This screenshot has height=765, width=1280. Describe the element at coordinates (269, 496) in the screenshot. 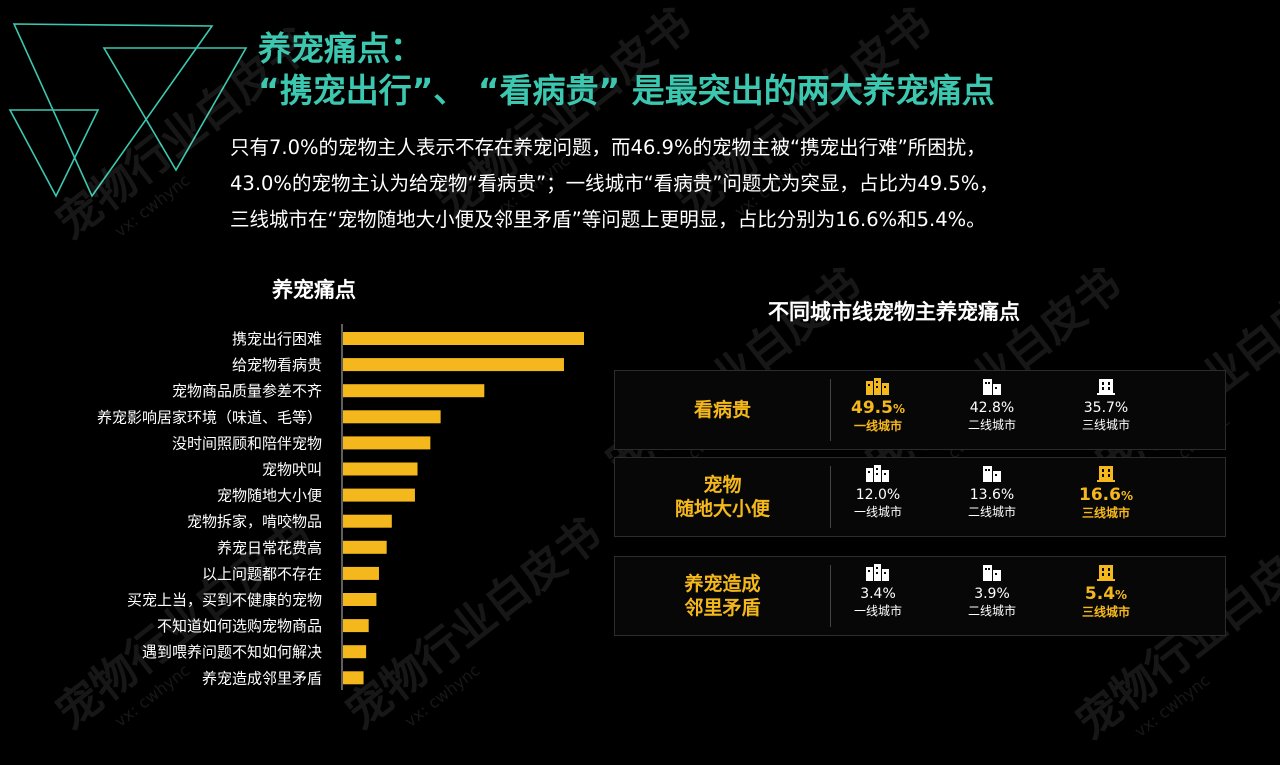

I see `bar-category-label: 宠物随地大小便` at that location.